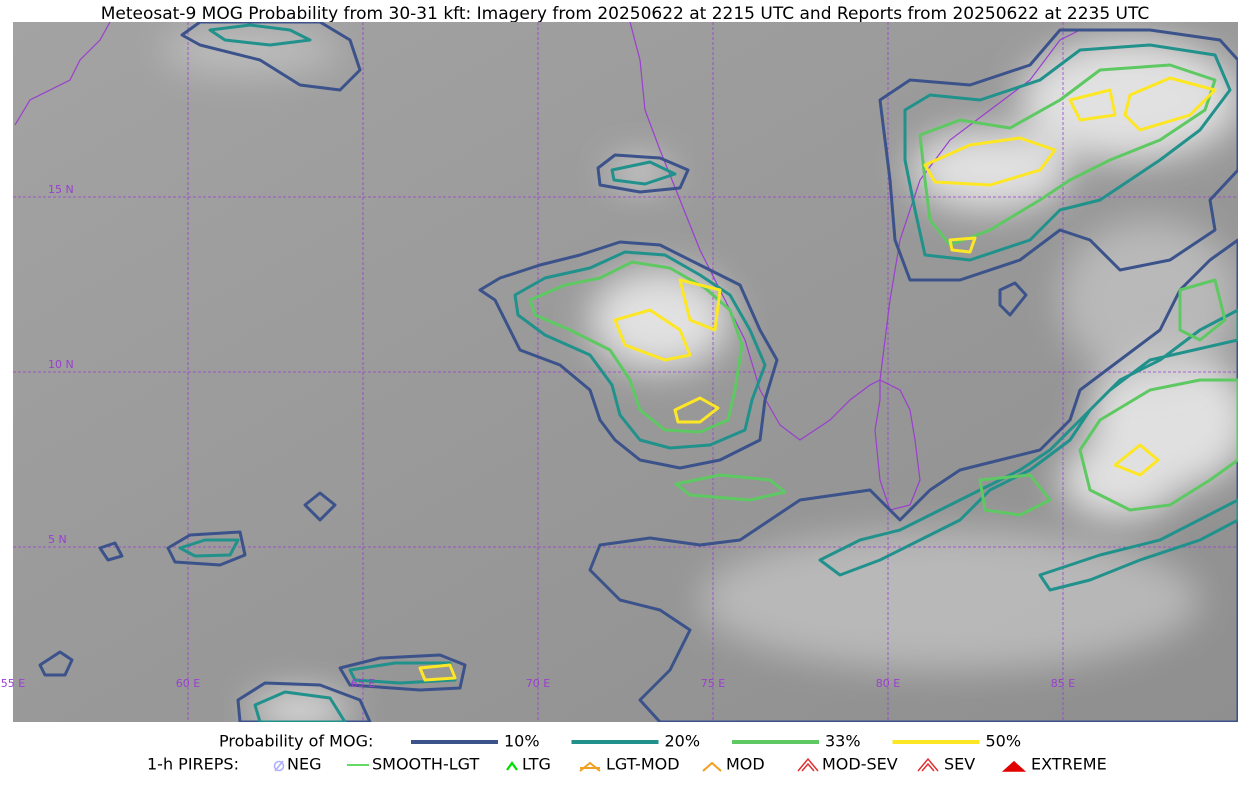  I want to click on pirep-label: NEG, so click(304, 764).